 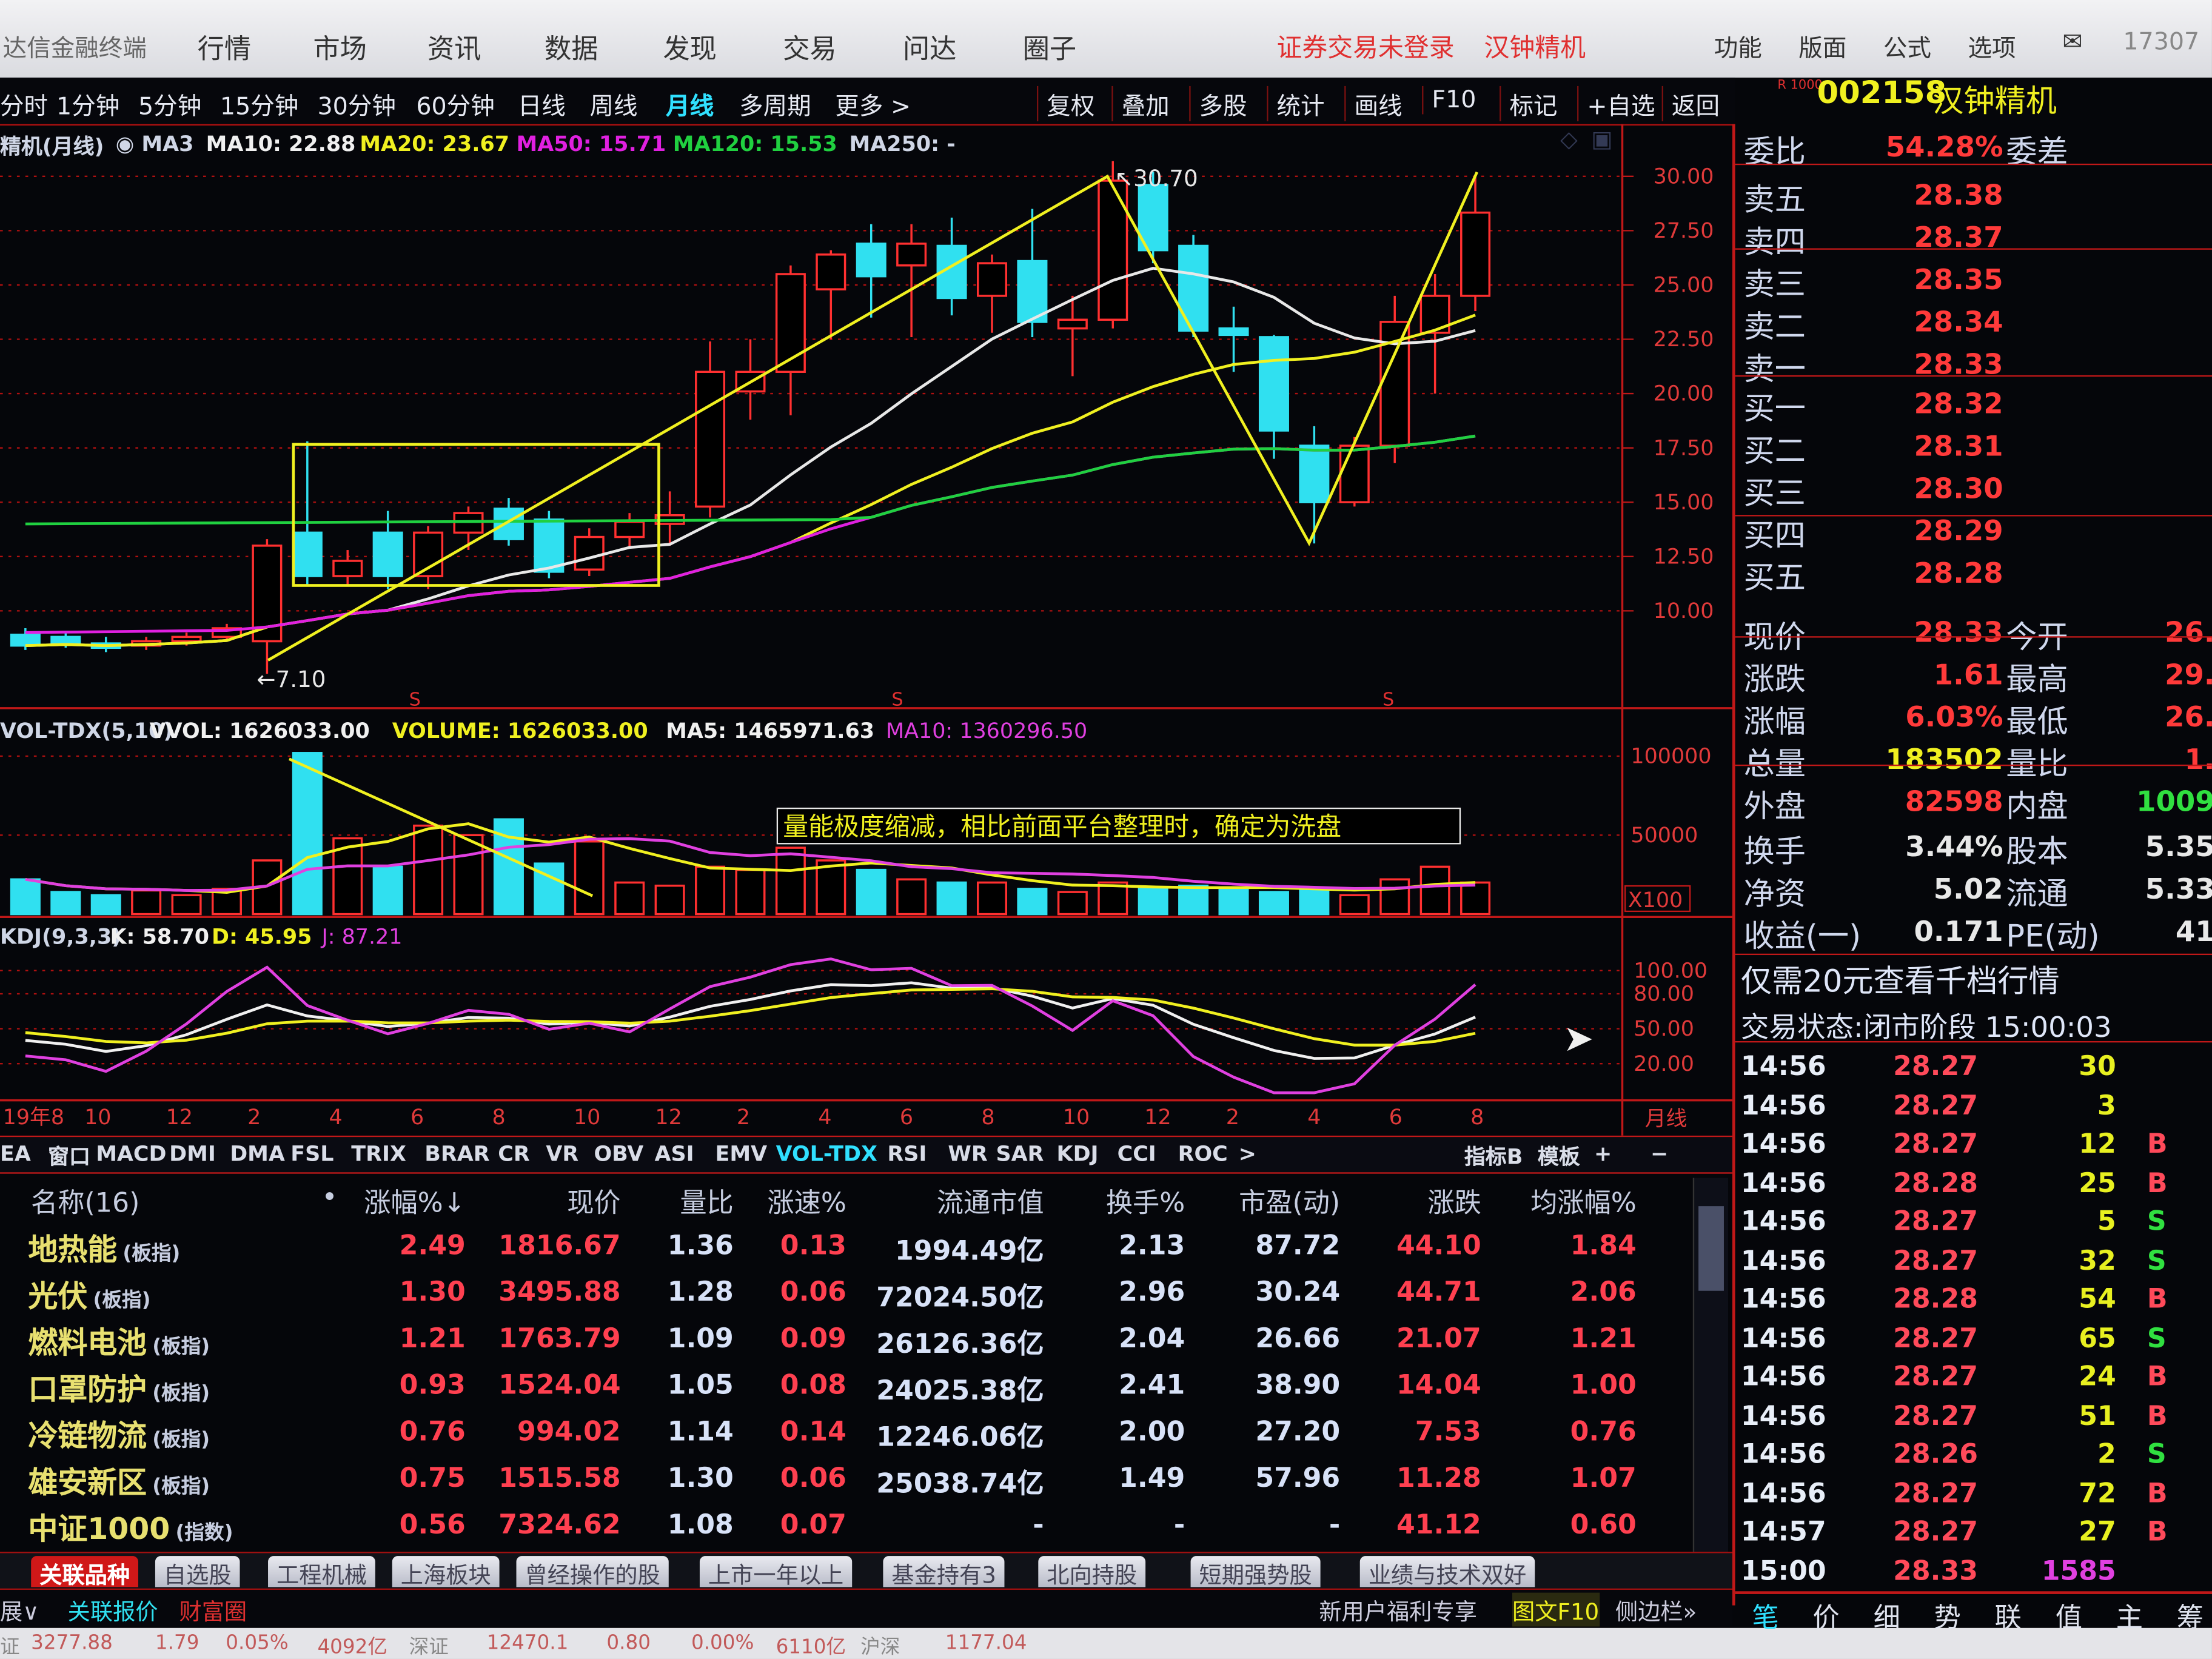 I want to click on mail-icon: ✉, so click(x=2072, y=42).